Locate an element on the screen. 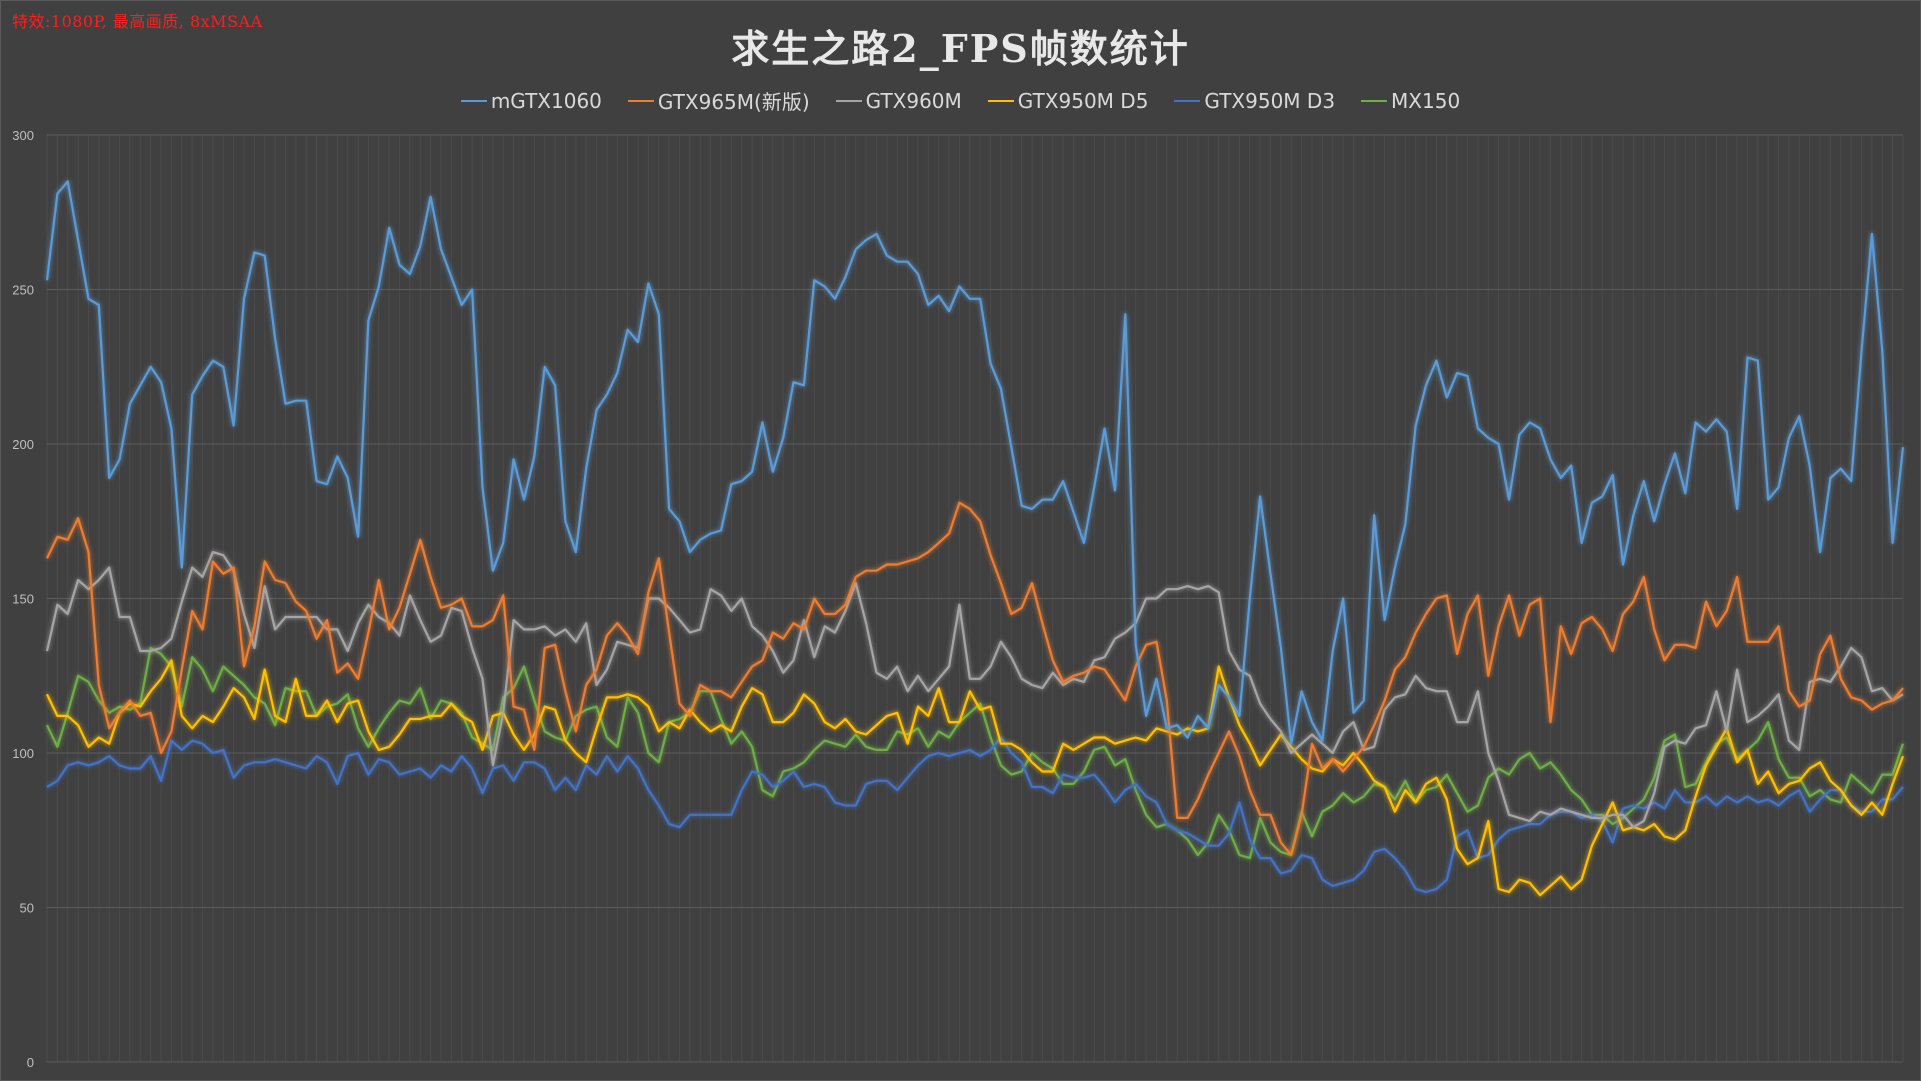 The image size is (1921, 1081). y-tick-label: 250 is located at coordinates (23, 290).